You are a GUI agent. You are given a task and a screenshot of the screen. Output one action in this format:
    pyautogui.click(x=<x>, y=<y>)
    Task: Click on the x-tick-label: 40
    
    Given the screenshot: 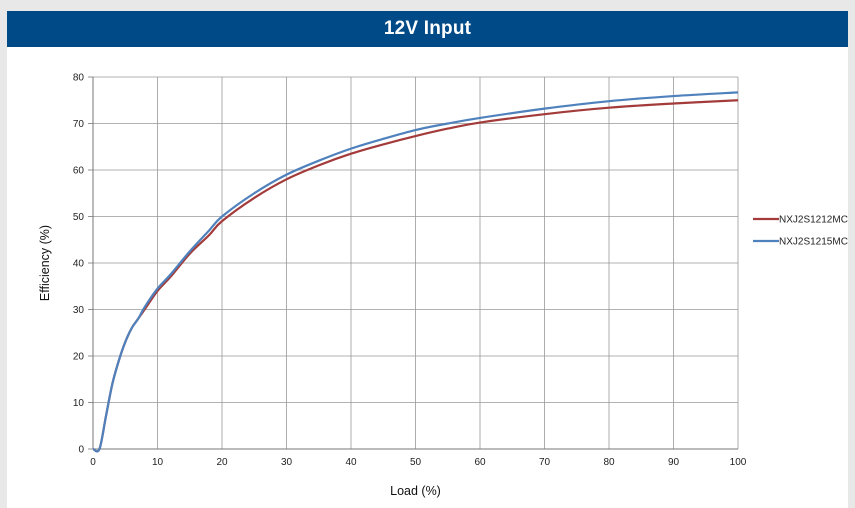 What is the action you would take?
    pyautogui.click(x=351, y=462)
    